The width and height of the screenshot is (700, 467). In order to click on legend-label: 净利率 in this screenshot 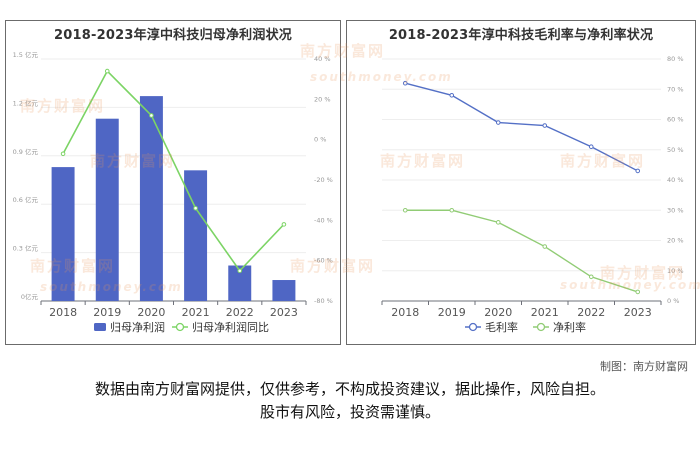, I will do `click(569, 327)`.